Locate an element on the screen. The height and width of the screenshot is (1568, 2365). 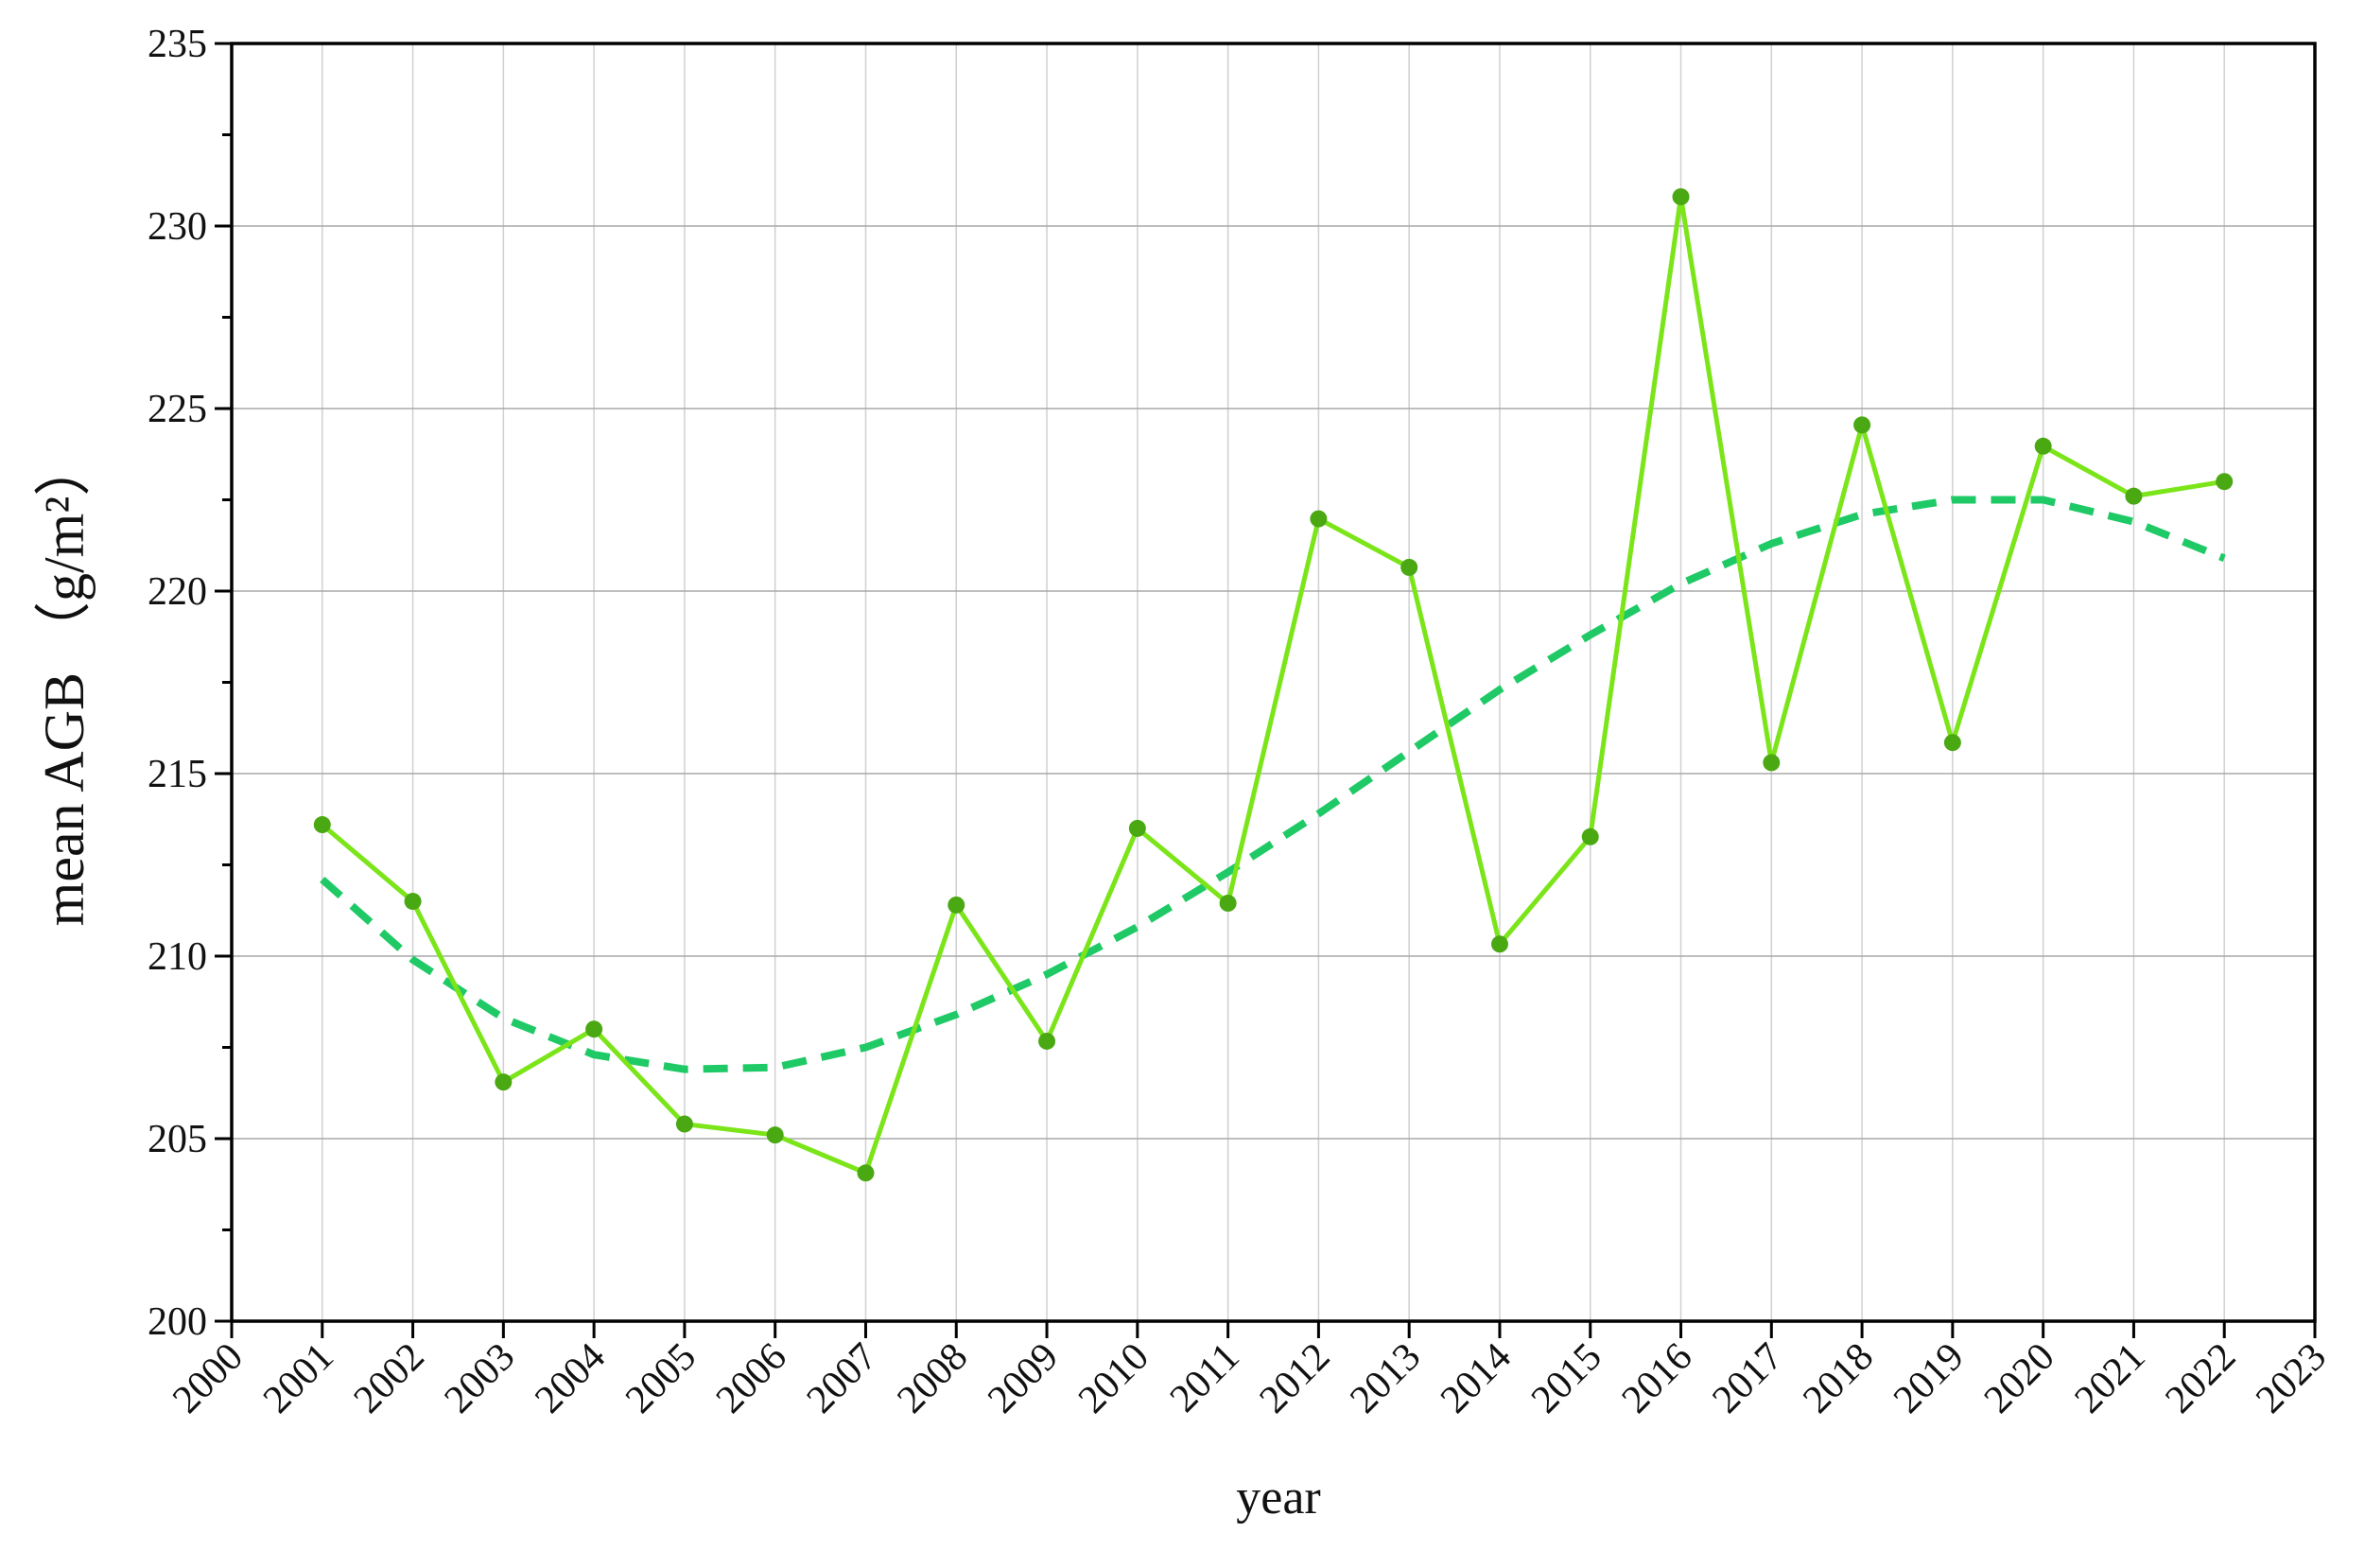
x-tick-label: 2017 is located at coordinates (1747, 1378).